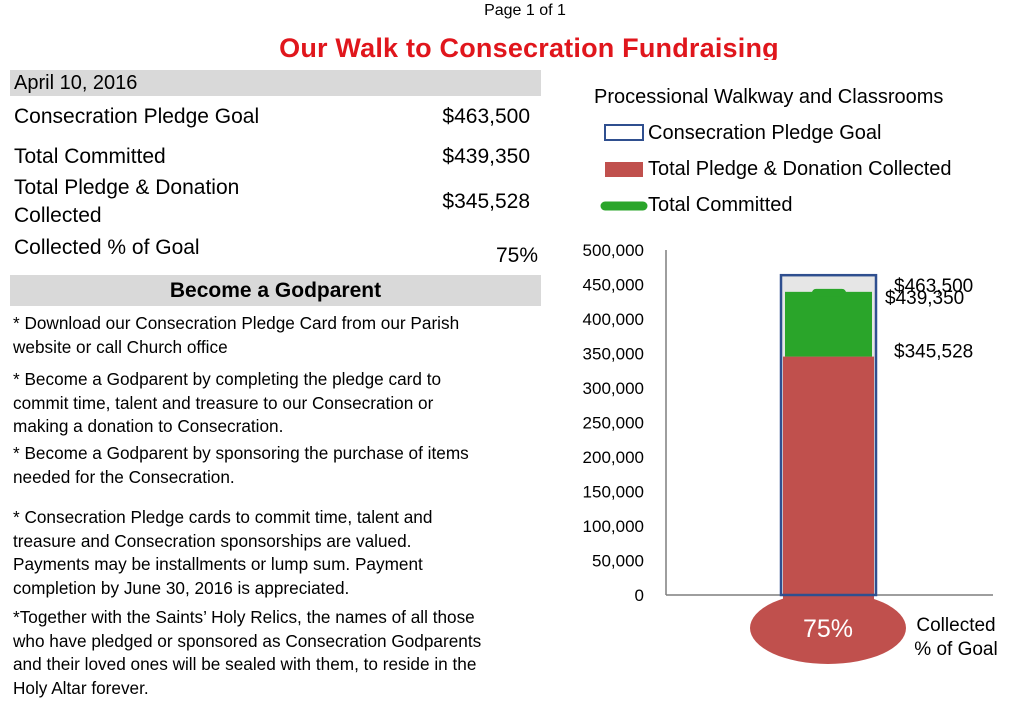 The height and width of the screenshot is (707, 1024). I want to click on y-tick-label: 0, so click(639, 595).